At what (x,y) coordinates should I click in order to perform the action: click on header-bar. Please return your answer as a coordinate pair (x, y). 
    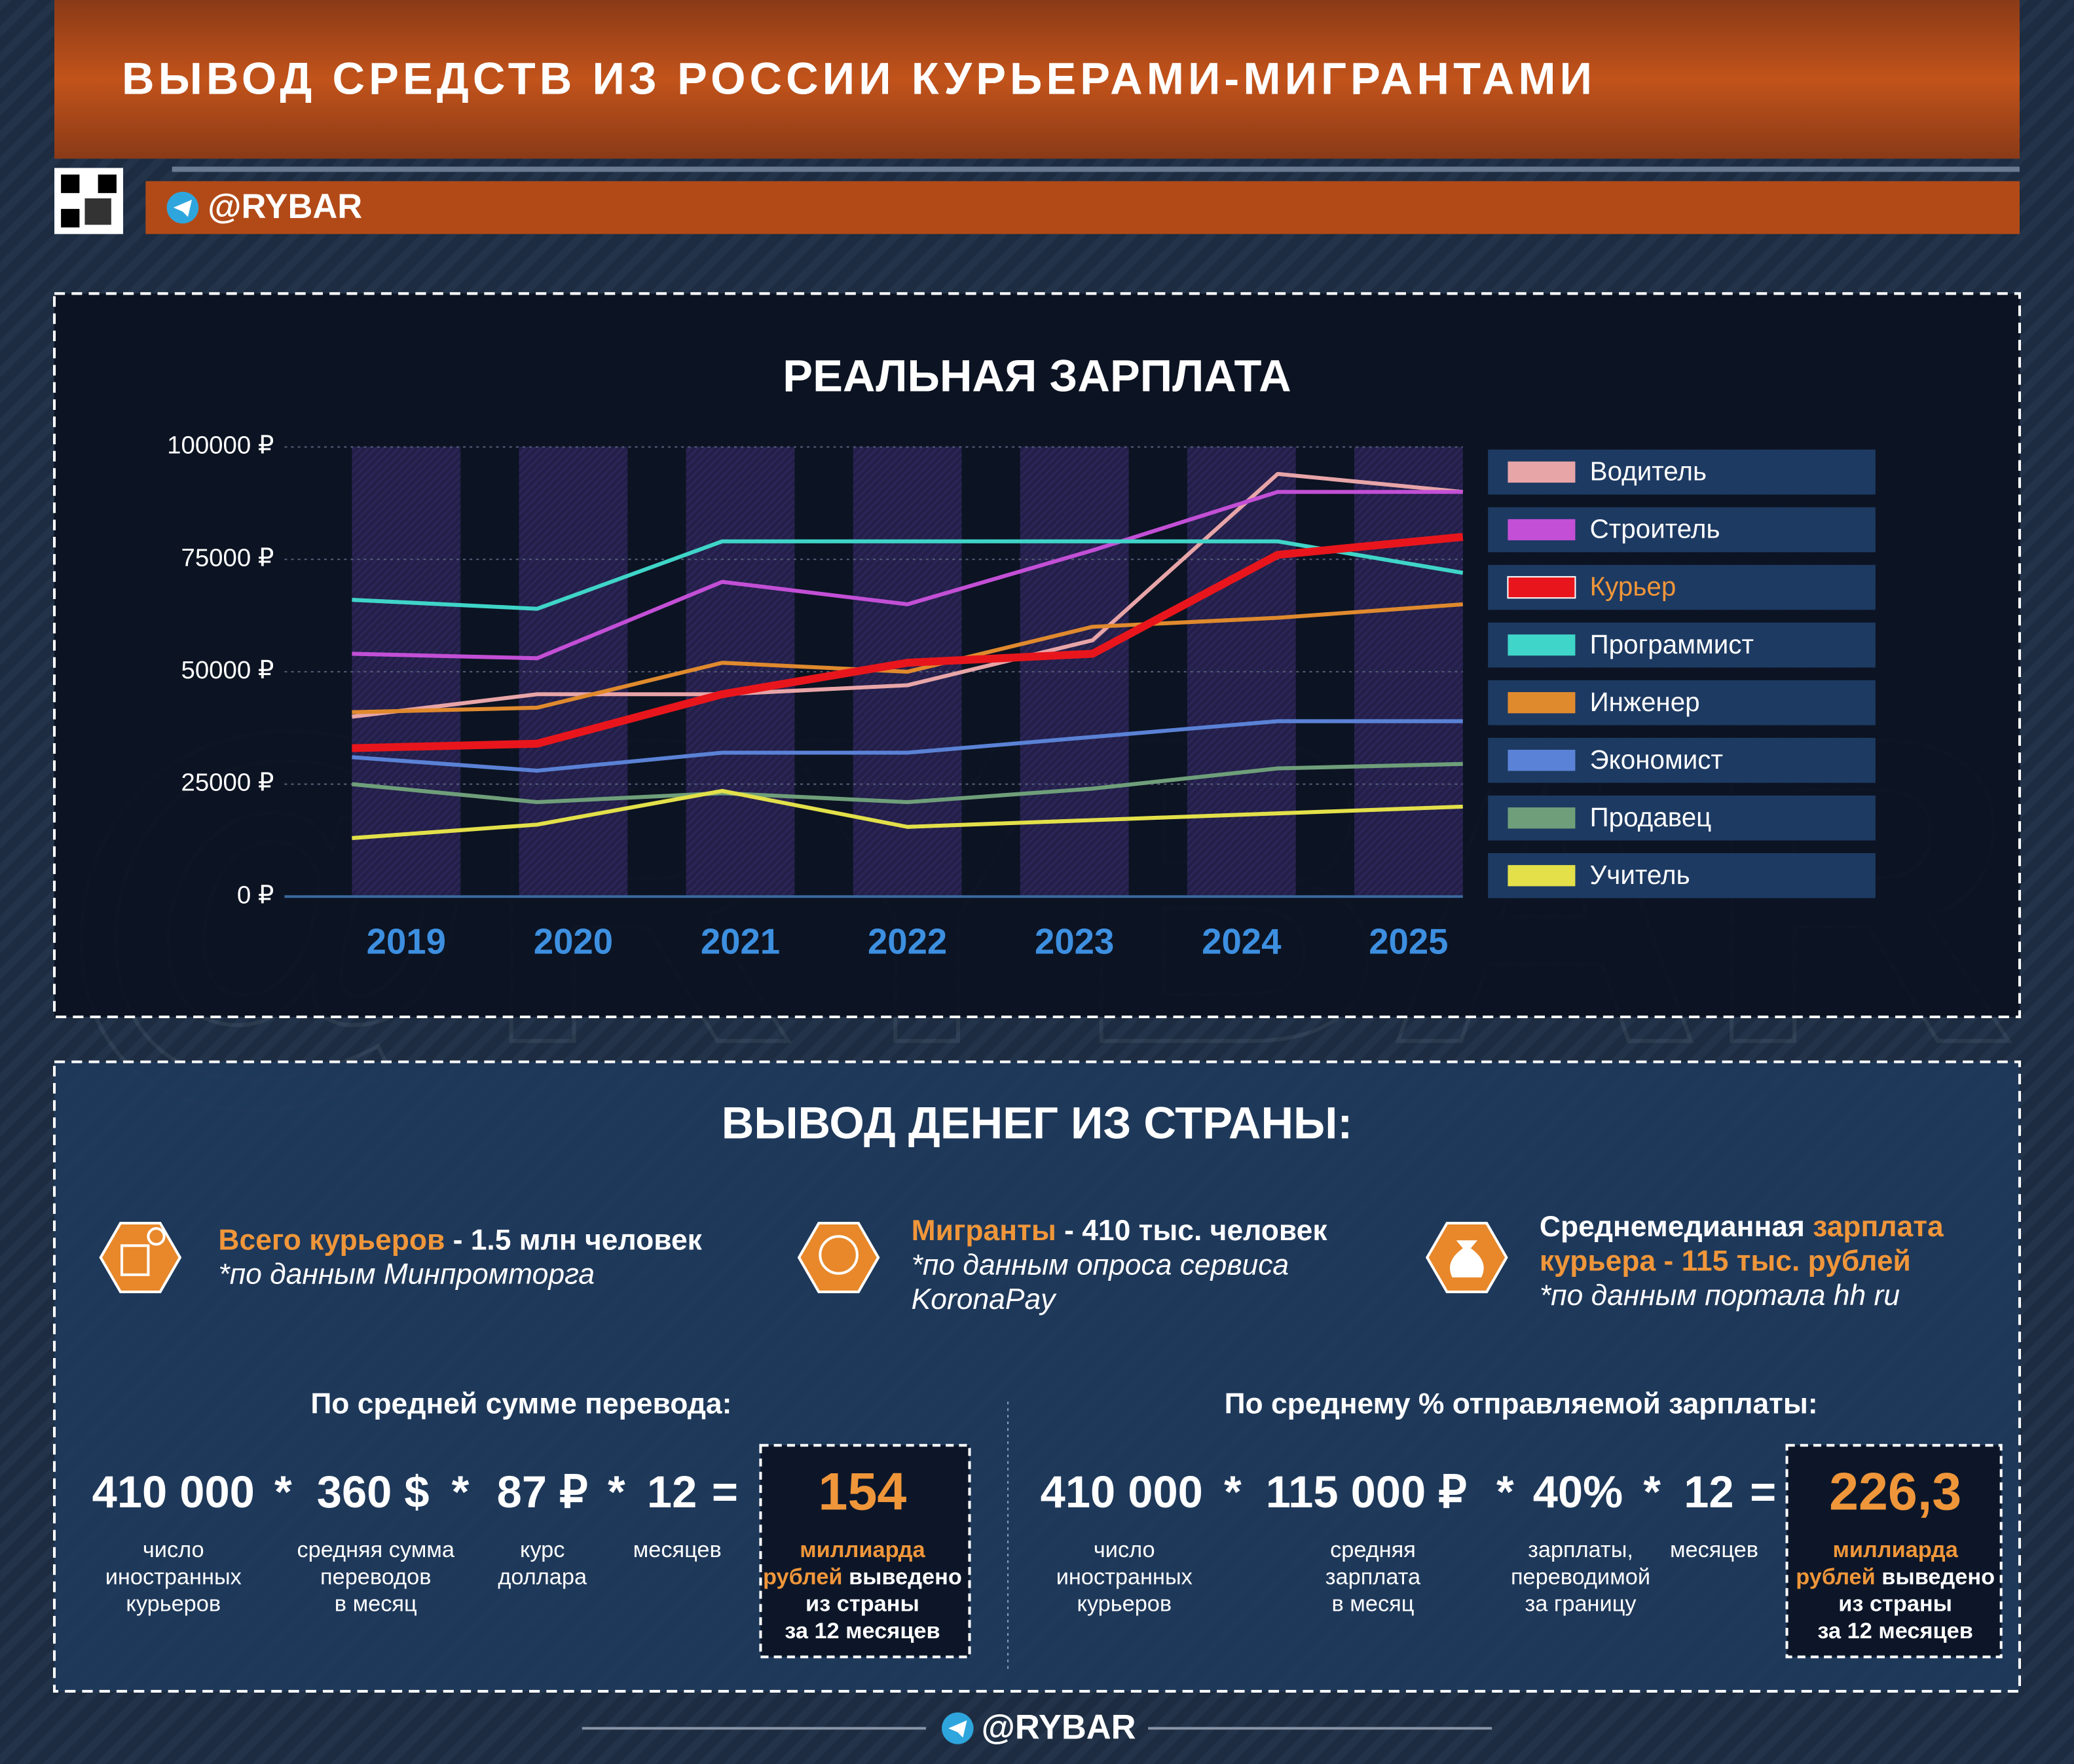
    Looking at the image, I should click on (1037, 79).